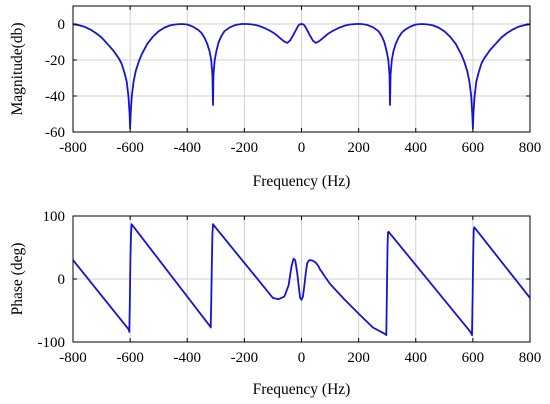 Image resolution: width=550 pixels, height=404 pixels. Describe the element at coordinates (55, 61) in the screenshot. I see `y-tick-label: -20` at that location.